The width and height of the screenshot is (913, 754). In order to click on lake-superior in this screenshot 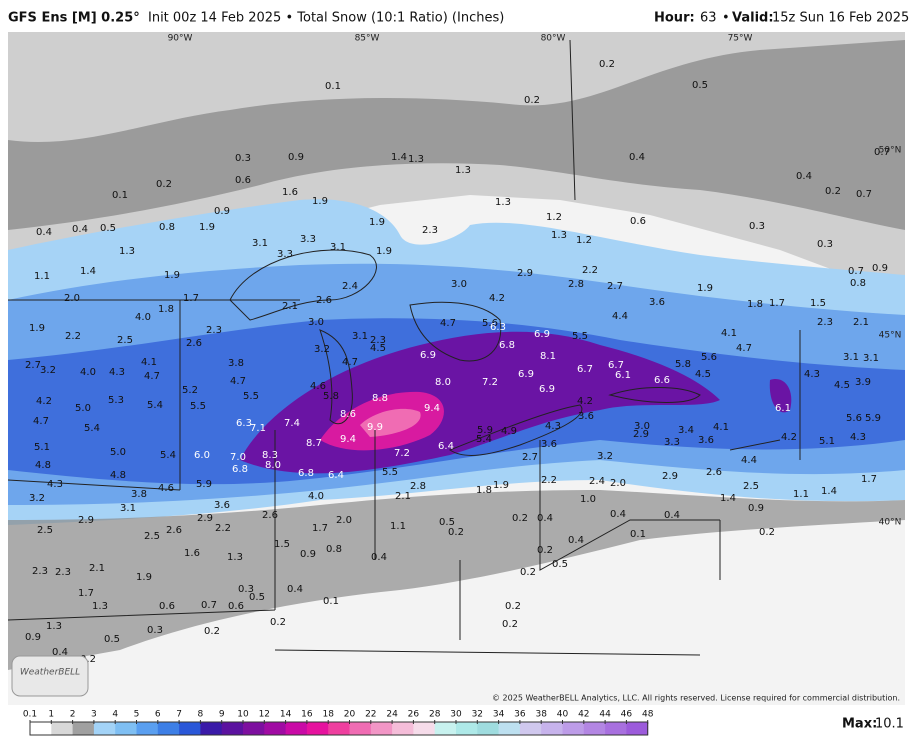, I will do `click(303, 285)`.